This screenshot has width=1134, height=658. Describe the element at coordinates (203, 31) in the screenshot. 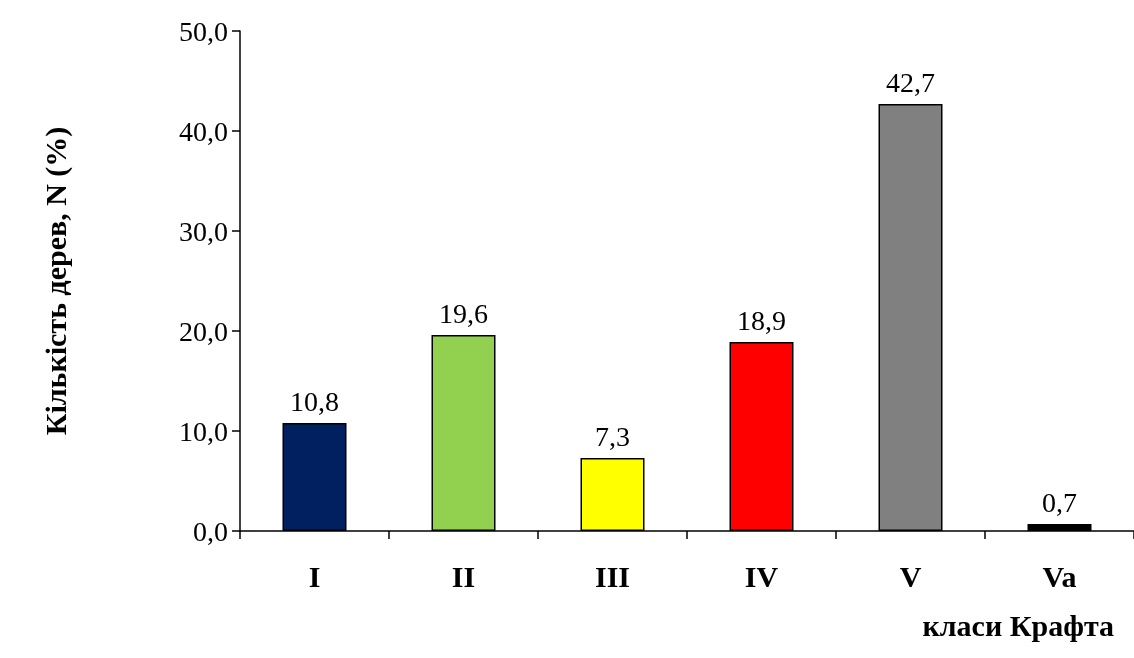

I see `y-tick-label: 50,0` at that location.